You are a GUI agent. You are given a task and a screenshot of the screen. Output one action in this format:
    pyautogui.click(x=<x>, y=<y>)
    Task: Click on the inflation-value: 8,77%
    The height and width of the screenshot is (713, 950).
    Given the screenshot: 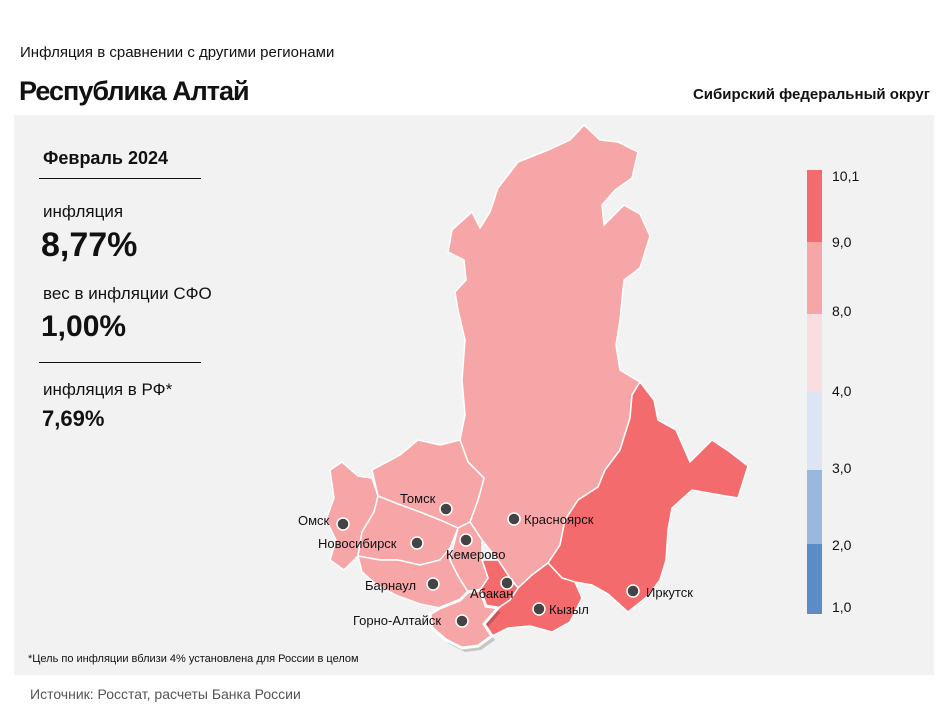 What is the action you would take?
    pyautogui.click(x=89, y=245)
    